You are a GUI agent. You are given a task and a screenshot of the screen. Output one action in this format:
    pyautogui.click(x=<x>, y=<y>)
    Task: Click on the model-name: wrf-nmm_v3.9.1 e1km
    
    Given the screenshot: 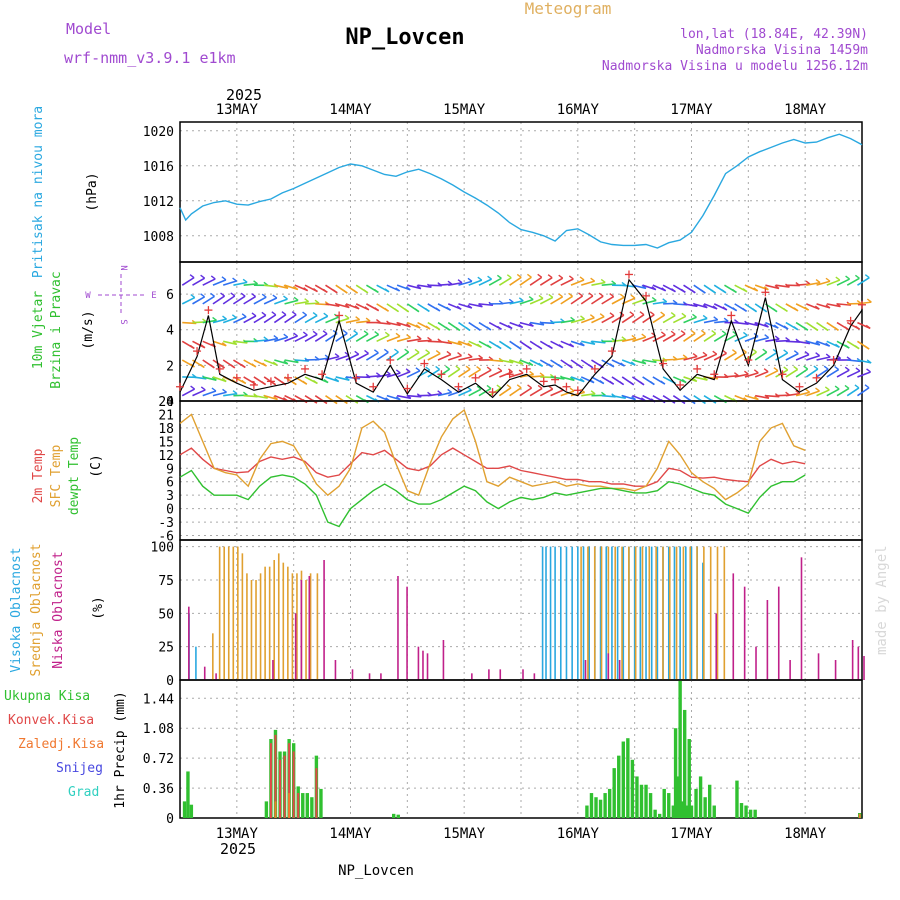 What is the action you would take?
    pyautogui.click(x=150, y=58)
    